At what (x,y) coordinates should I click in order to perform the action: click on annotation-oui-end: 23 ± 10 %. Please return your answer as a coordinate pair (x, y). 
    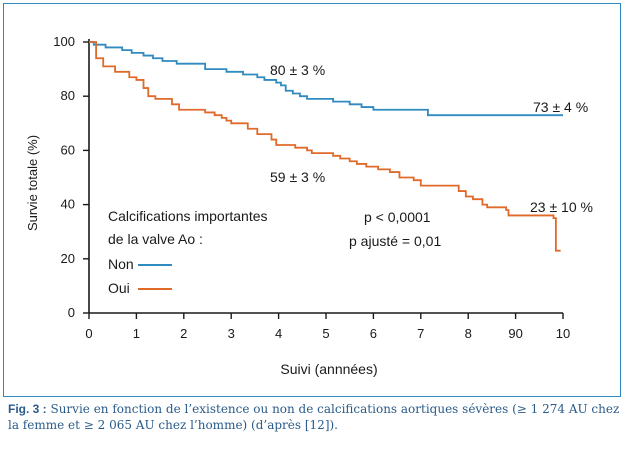
    Looking at the image, I should click on (561, 207).